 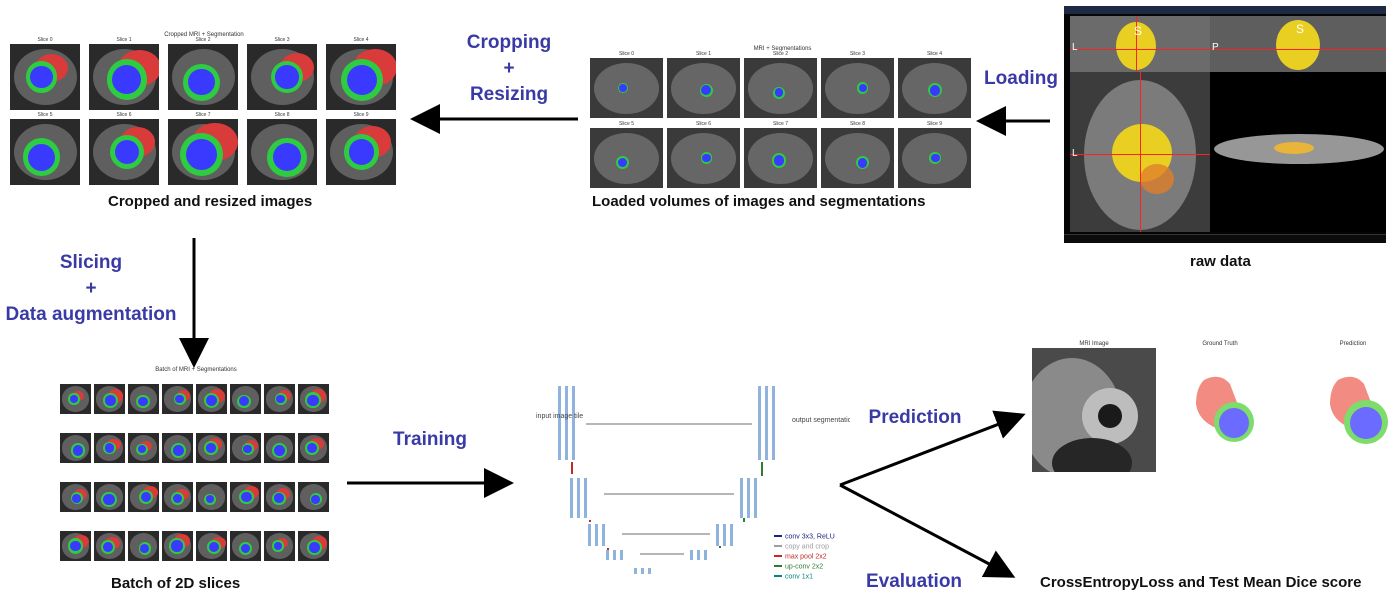 I want to click on pred-mri-image, so click(x=1094, y=410).